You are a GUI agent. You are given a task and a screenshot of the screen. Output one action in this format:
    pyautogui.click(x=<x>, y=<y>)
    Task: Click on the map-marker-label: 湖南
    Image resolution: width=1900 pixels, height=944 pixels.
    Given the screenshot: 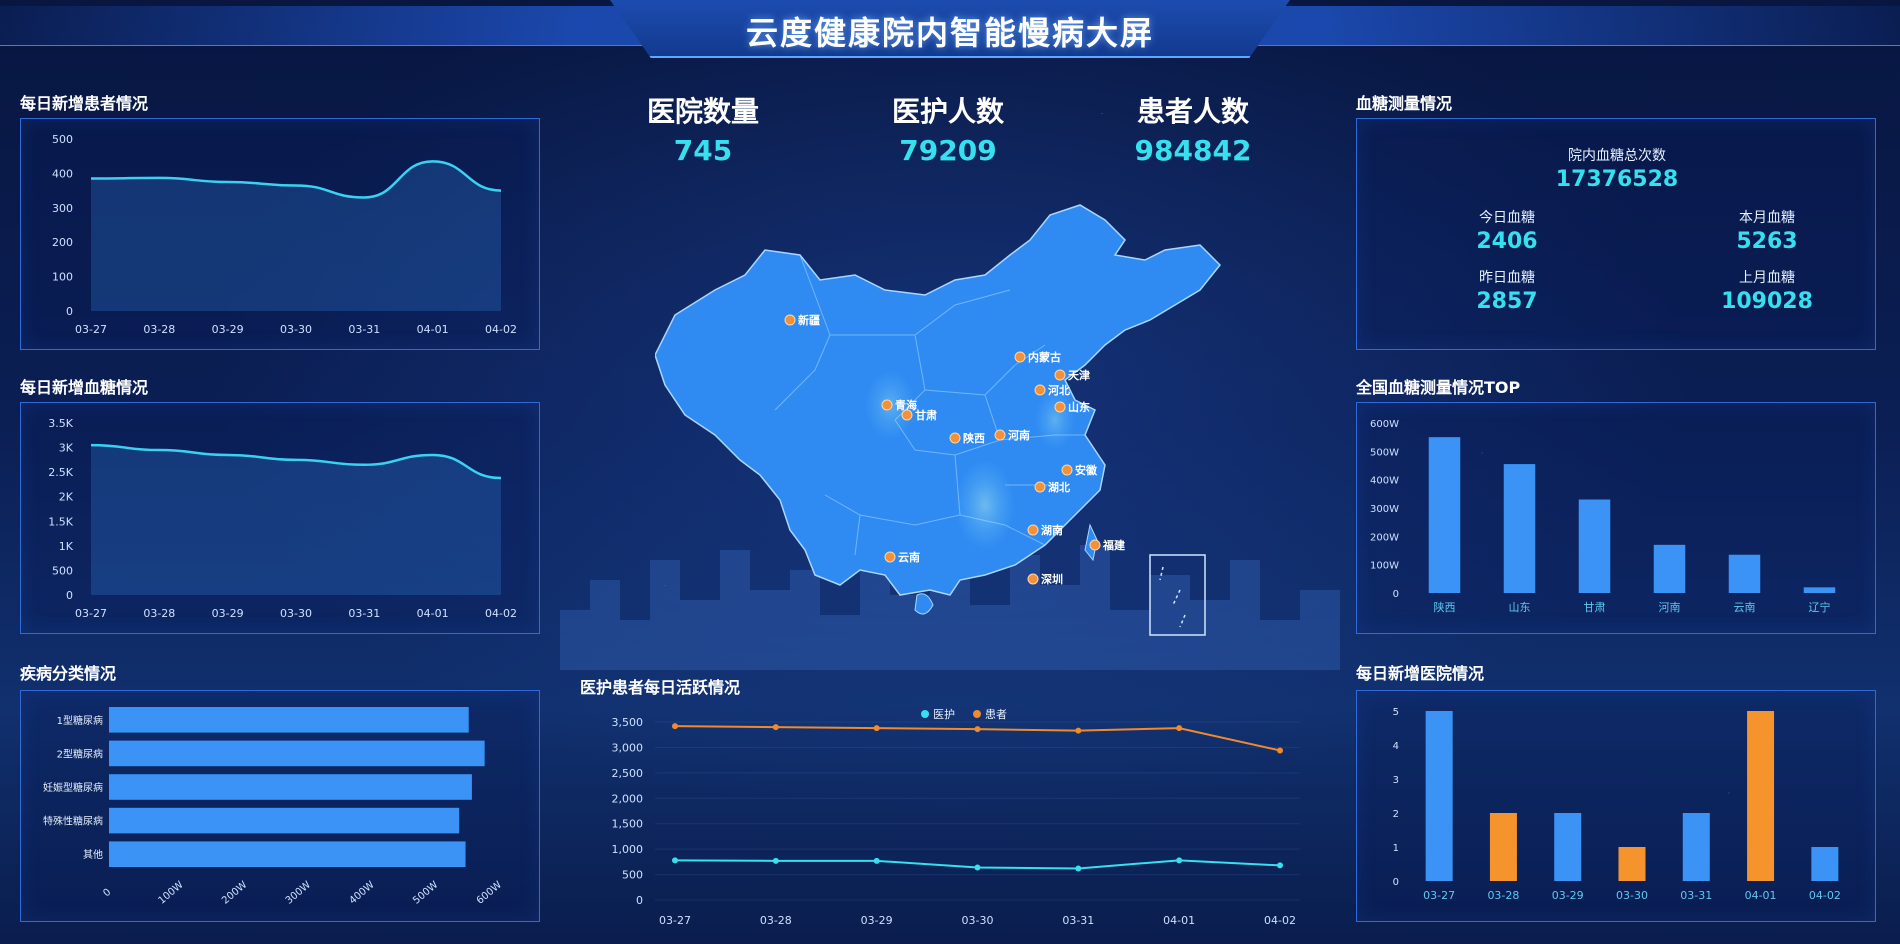 What is the action you would take?
    pyautogui.click(x=1052, y=530)
    